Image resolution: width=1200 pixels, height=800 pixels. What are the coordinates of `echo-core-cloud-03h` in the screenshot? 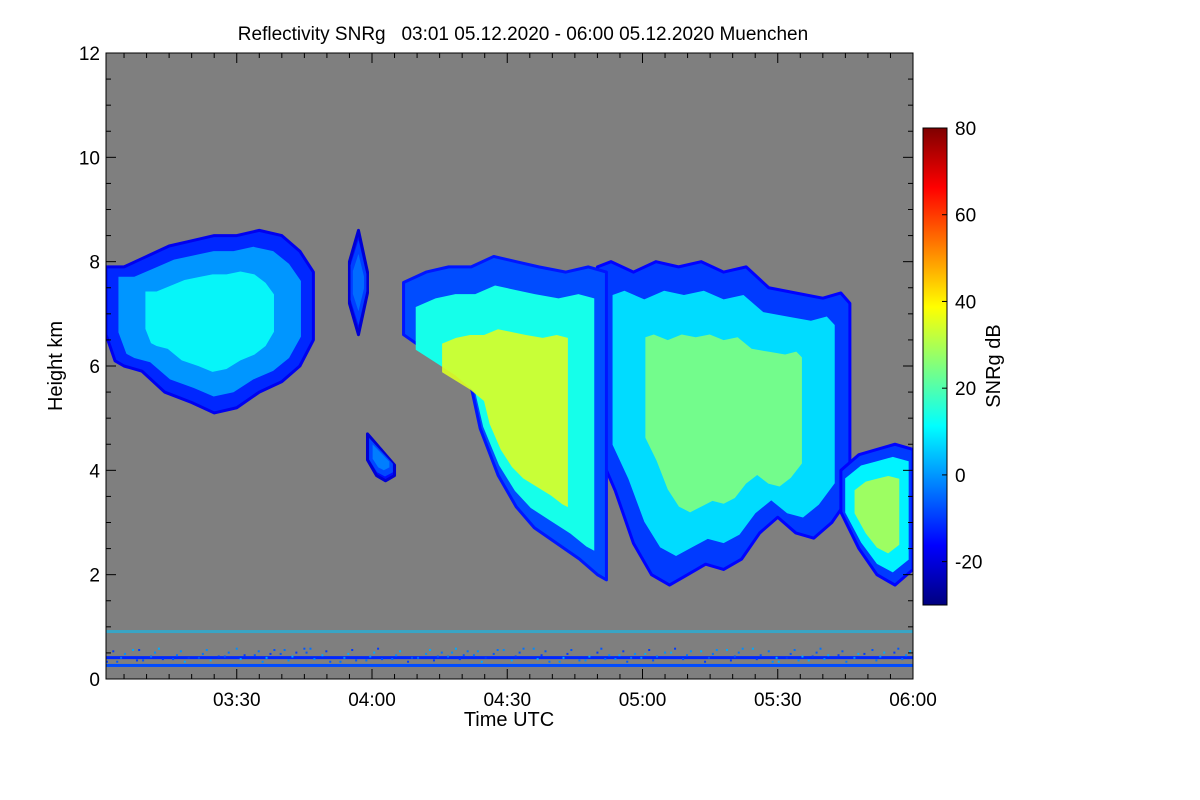 It's located at (209, 321).